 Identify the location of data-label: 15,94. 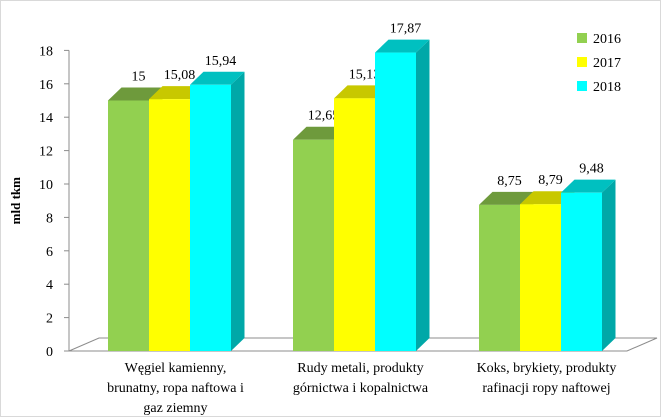
(221, 61).